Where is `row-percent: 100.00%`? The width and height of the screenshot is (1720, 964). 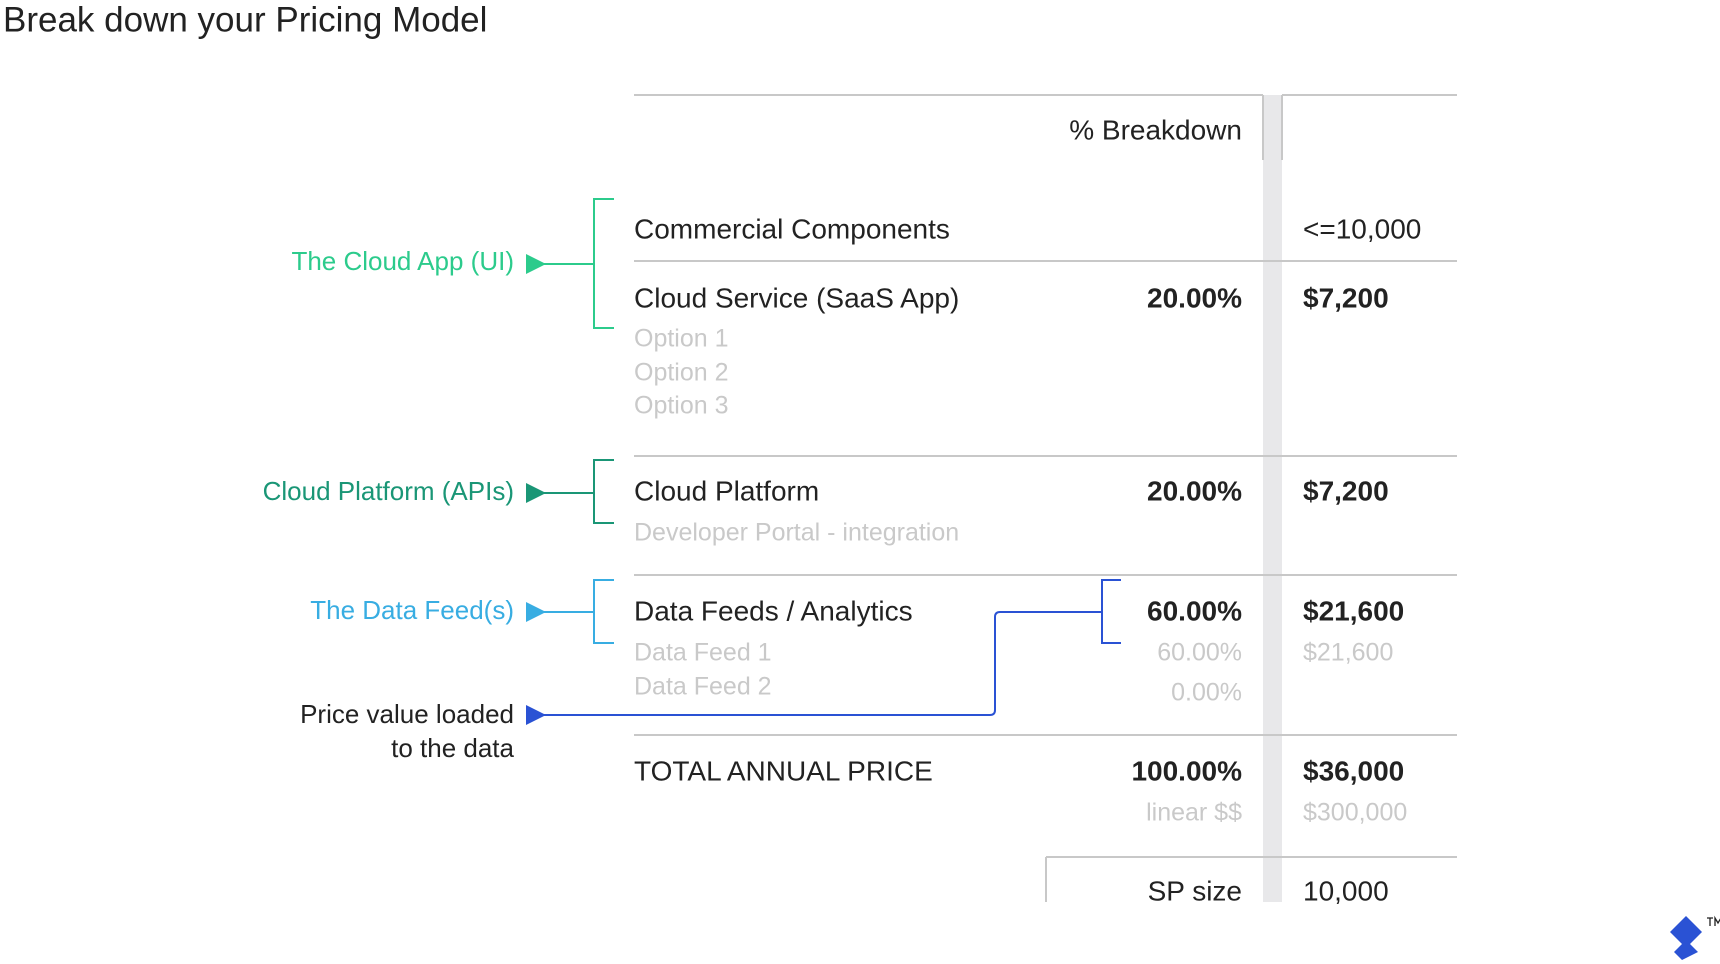 row-percent: 100.00% is located at coordinates (1186, 770).